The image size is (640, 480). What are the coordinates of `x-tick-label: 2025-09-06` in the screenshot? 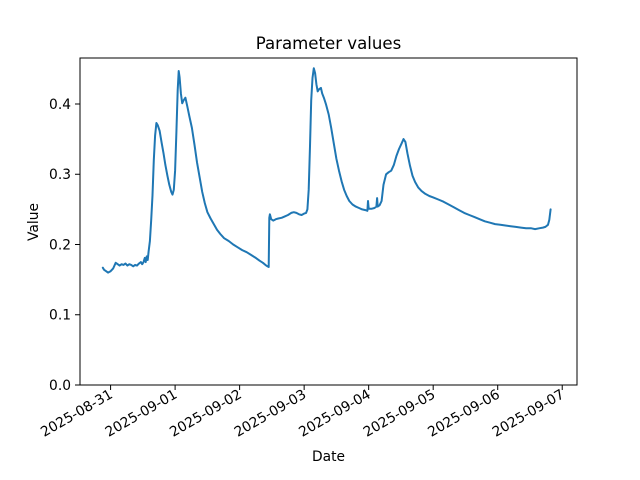 It's located at (463, 414).